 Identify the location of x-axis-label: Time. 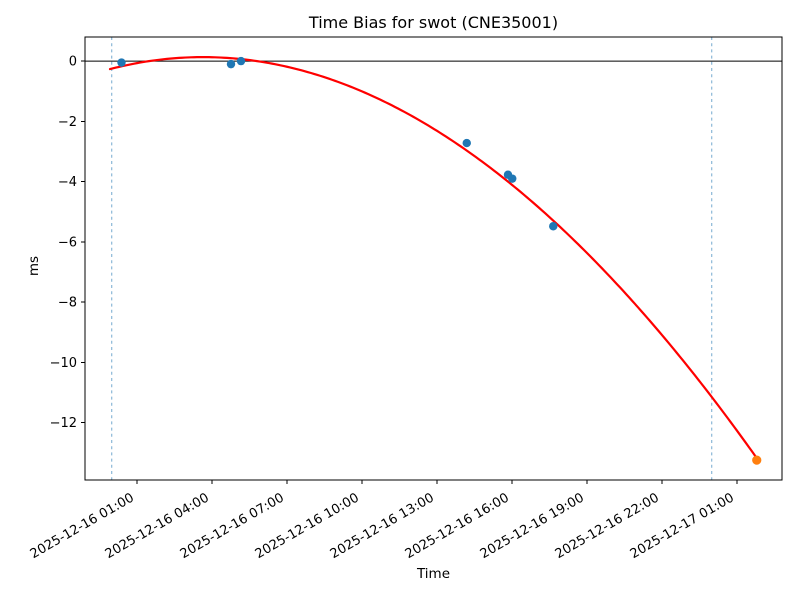
(433, 574).